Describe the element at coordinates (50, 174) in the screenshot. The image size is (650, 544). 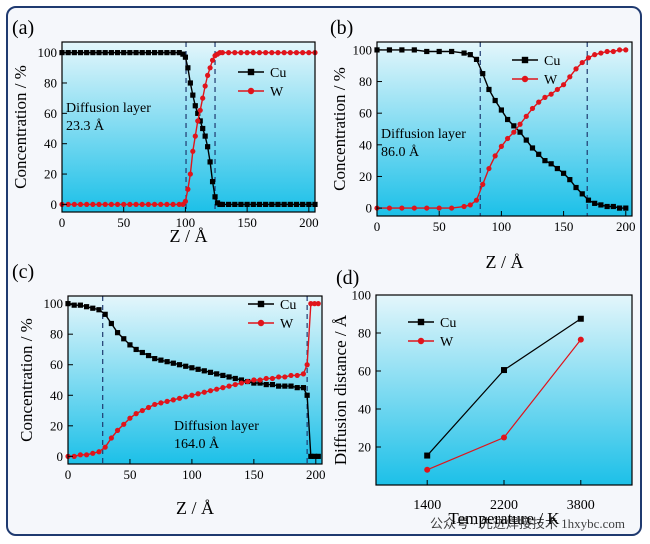
I see `y-tick-label: 20` at that location.